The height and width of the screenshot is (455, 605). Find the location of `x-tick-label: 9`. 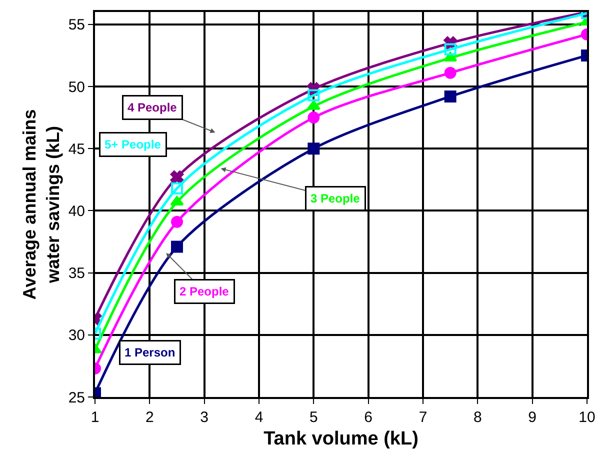

x-tick-label: 9 is located at coordinates (532, 417).